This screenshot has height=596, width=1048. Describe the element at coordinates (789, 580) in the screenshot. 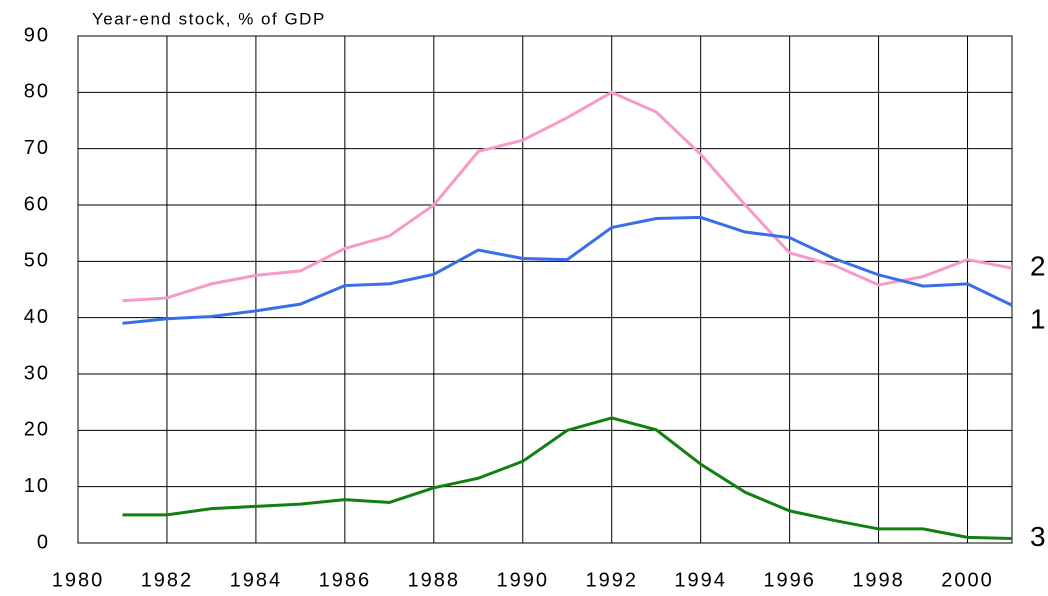

I see `x-tick-label: 1996` at that location.